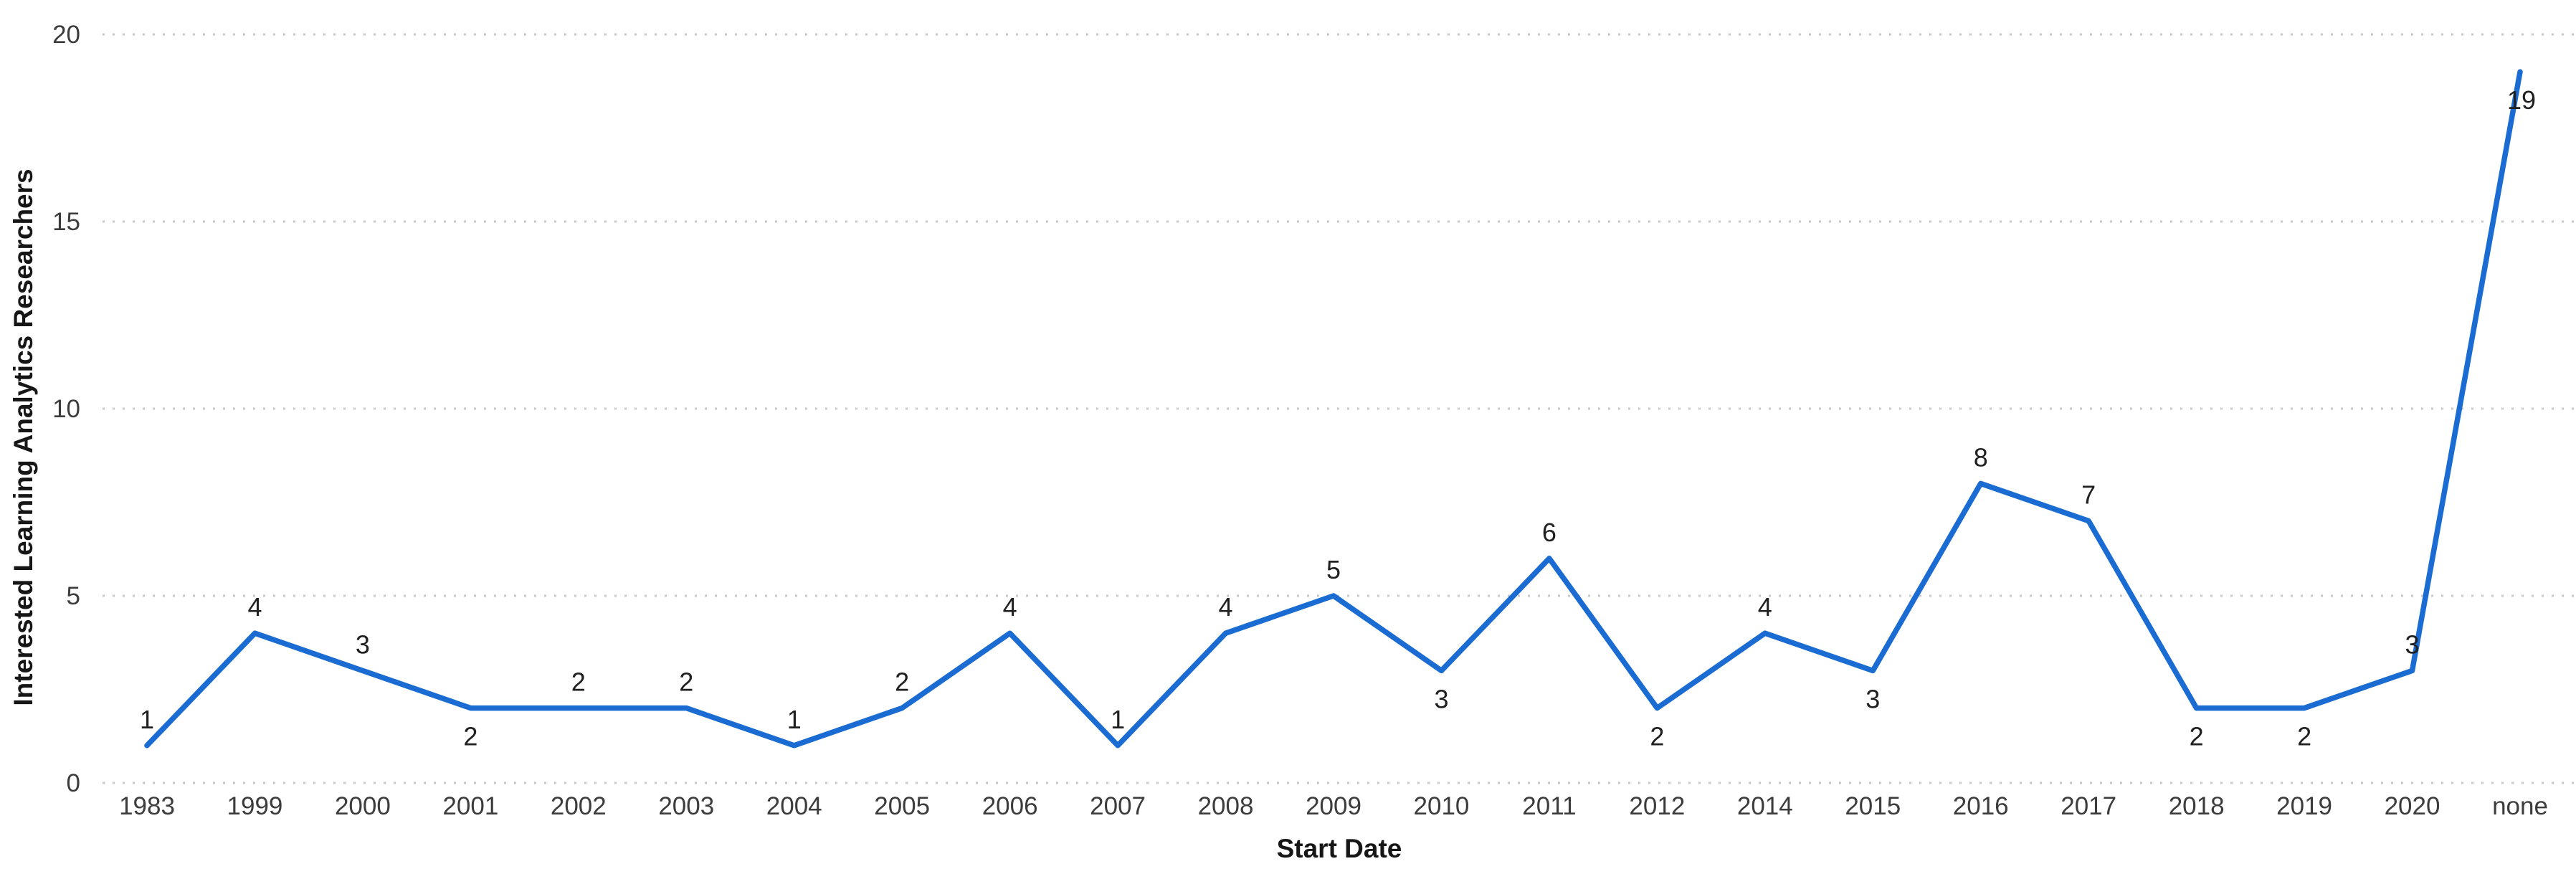 Image resolution: width=2576 pixels, height=879 pixels. Describe the element at coordinates (1442, 806) in the screenshot. I see `x-axis-tick-label: 2010` at that location.